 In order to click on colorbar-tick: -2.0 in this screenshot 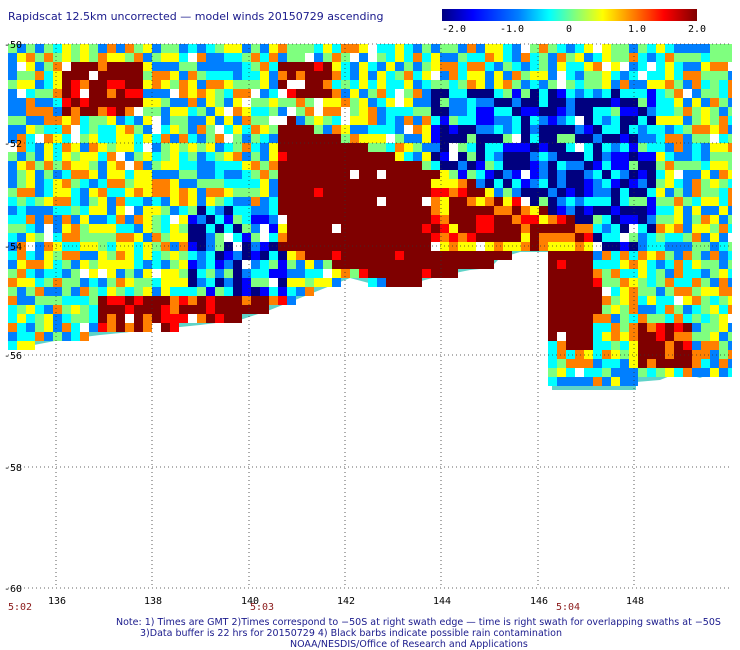, I will do `click(454, 29)`.